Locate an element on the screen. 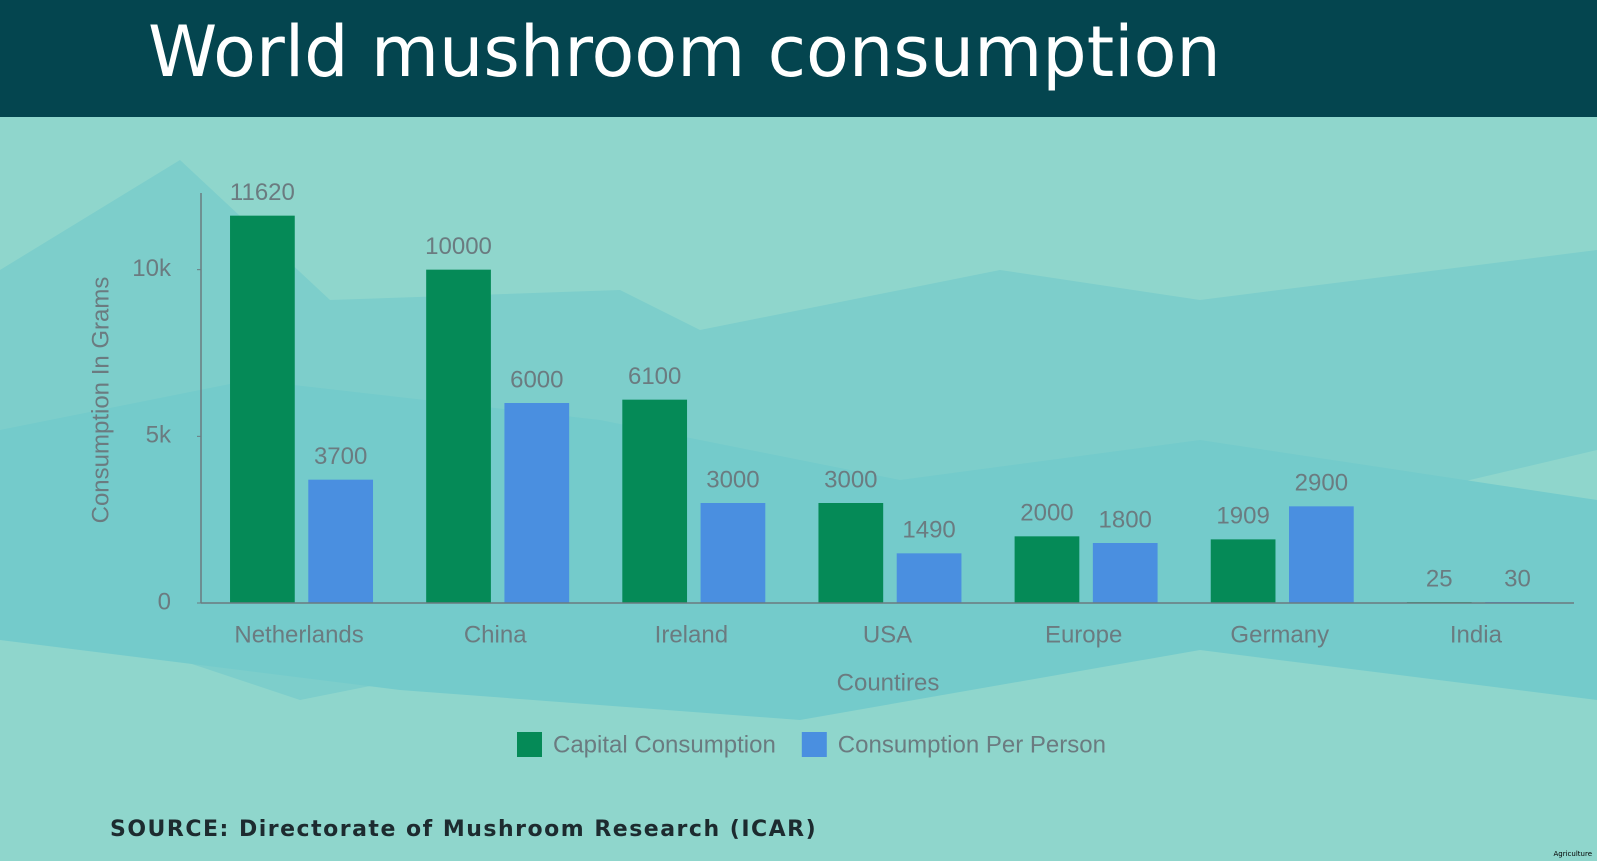 The height and width of the screenshot is (865, 1597). x-tick-label: India is located at coordinates (1476, 634).